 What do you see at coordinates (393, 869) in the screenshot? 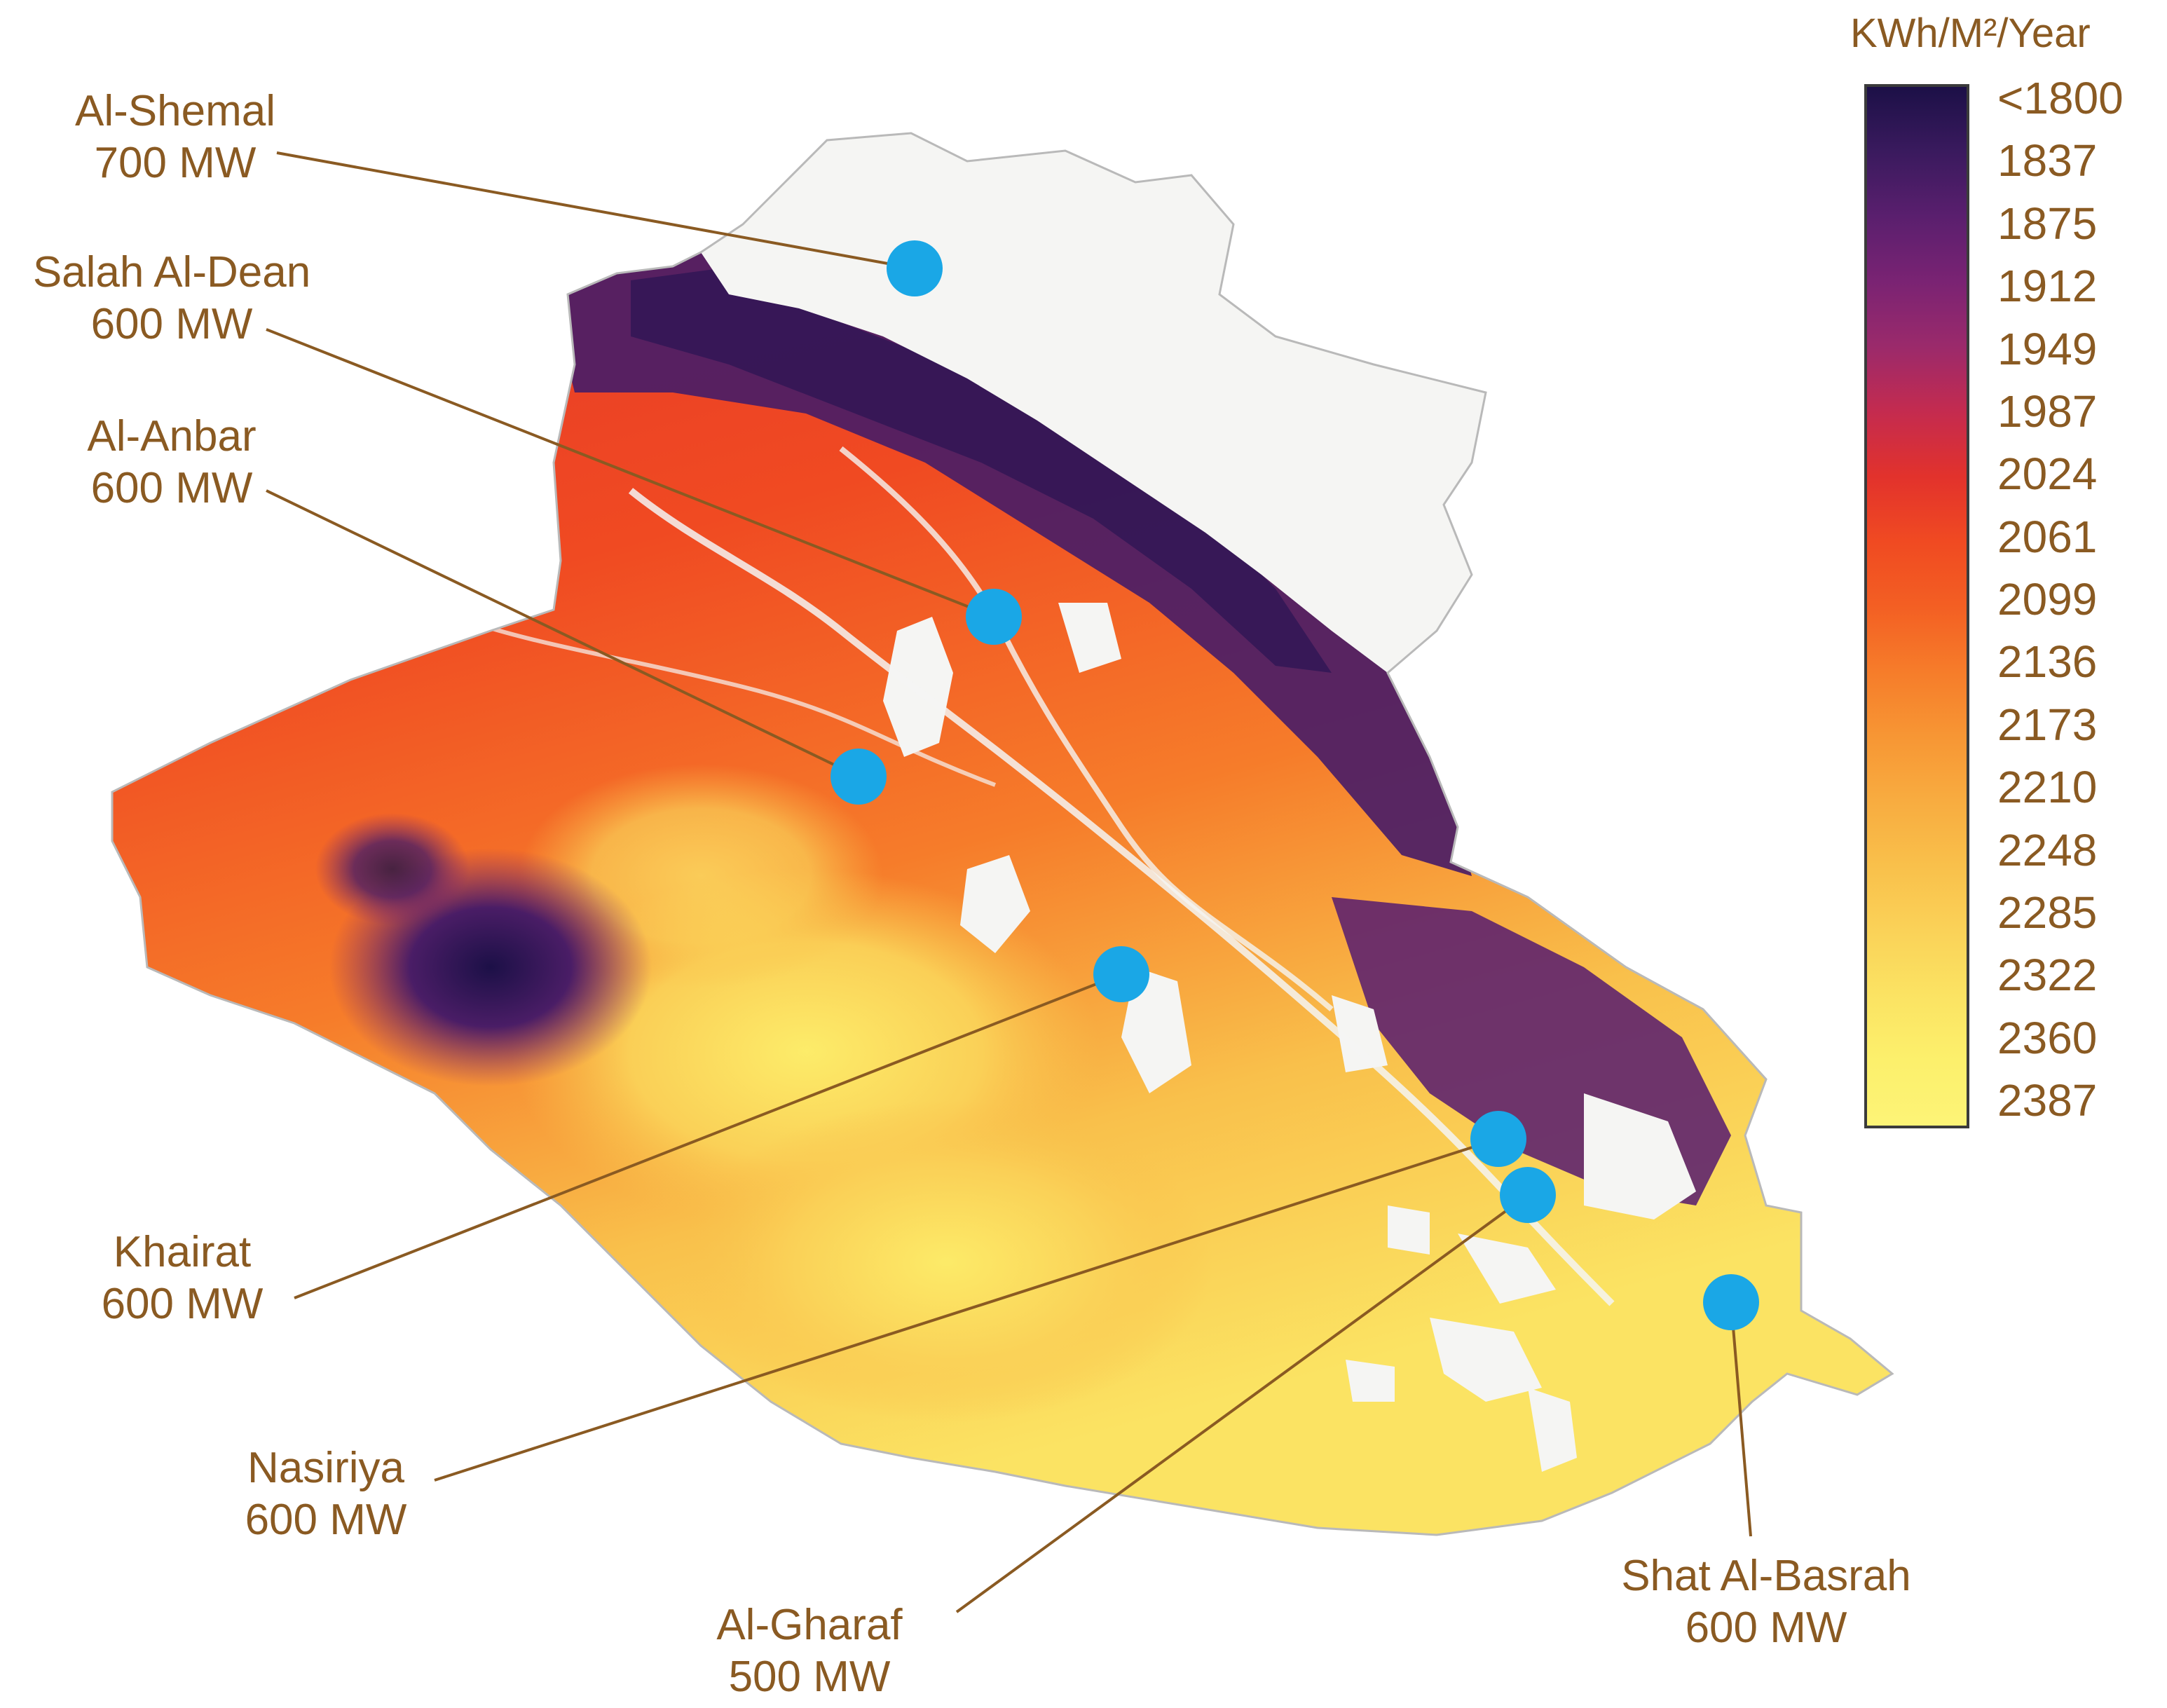
I see `low-irradiance-patch` at bounding box center [393, 869].